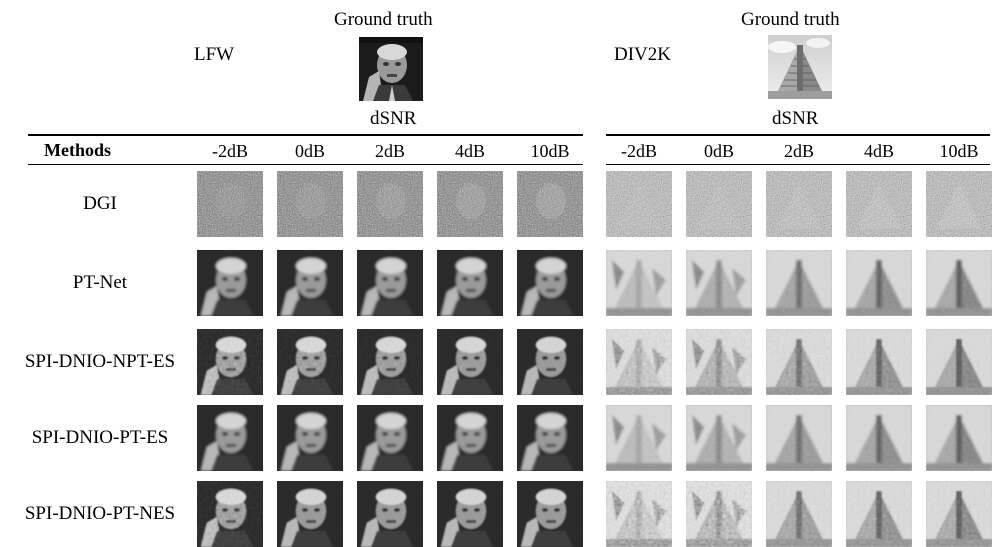  What do you see at coordinates (77, 150) in the screenshot?
I see `methods-header: Methods` at bounding box center [77, 150].